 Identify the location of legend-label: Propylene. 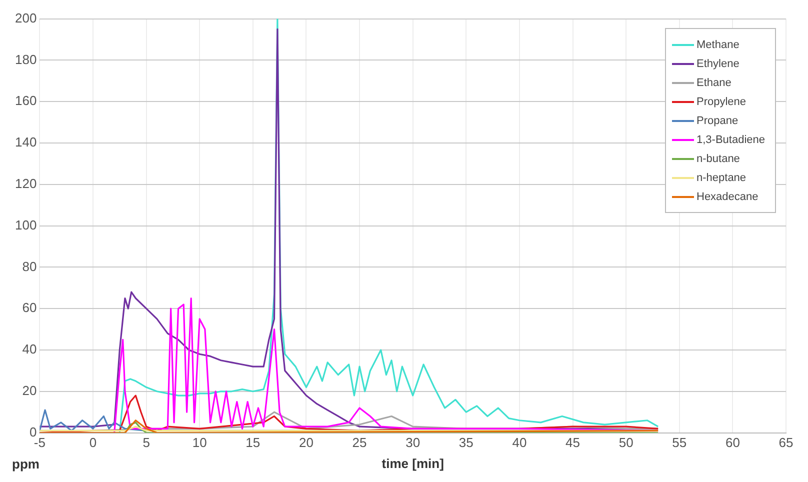
(721, 102).